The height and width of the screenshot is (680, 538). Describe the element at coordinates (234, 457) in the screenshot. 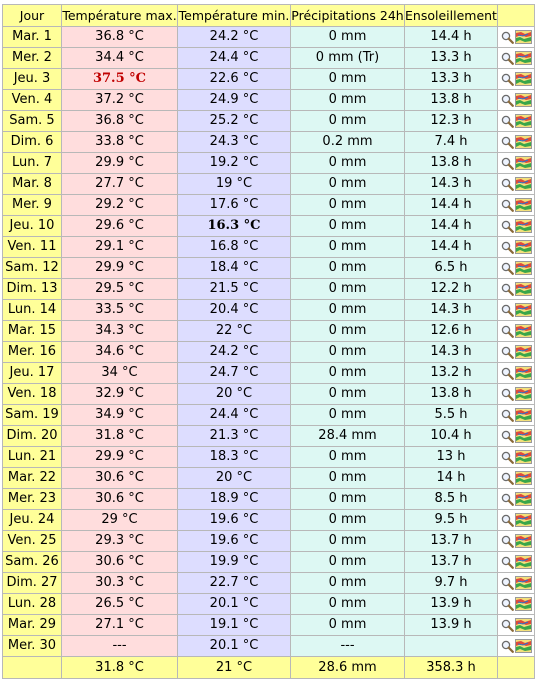

I see `cell-tmin: 18.3 °C` at that location.